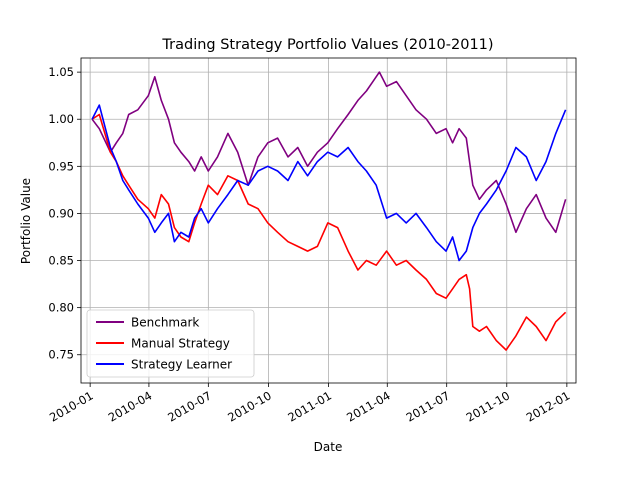  I want to click on legend-box, so click(170, 343).